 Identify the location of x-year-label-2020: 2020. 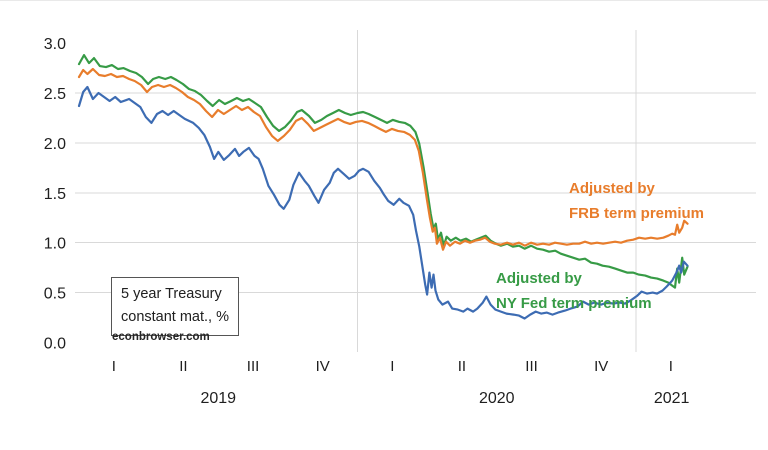
(497, 398).